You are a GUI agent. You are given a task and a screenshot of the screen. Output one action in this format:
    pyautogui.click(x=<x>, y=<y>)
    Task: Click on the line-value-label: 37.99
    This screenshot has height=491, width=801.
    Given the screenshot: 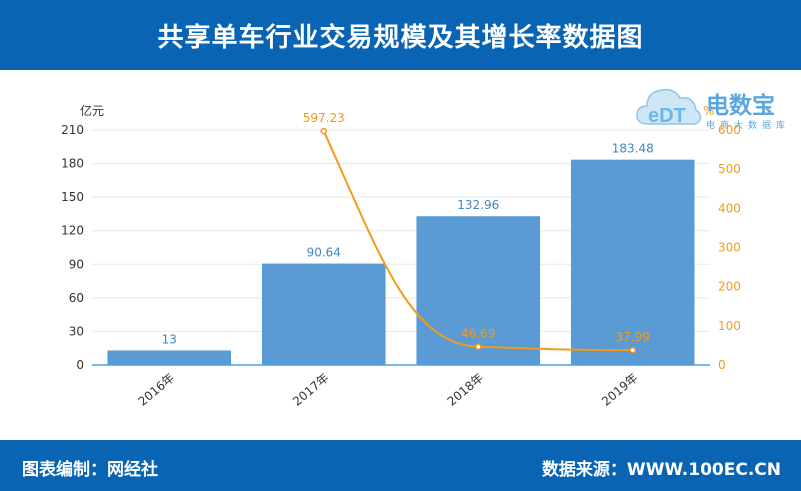 What is the action you would take?
    pyautogui.click(x=633, y=337)
    